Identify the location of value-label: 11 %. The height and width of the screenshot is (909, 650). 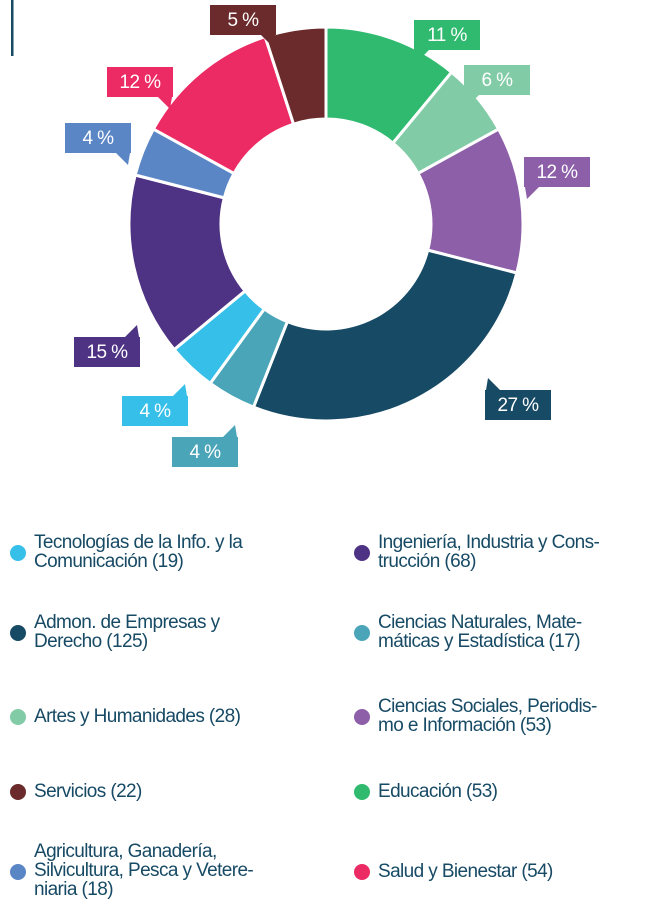
(447, 35).